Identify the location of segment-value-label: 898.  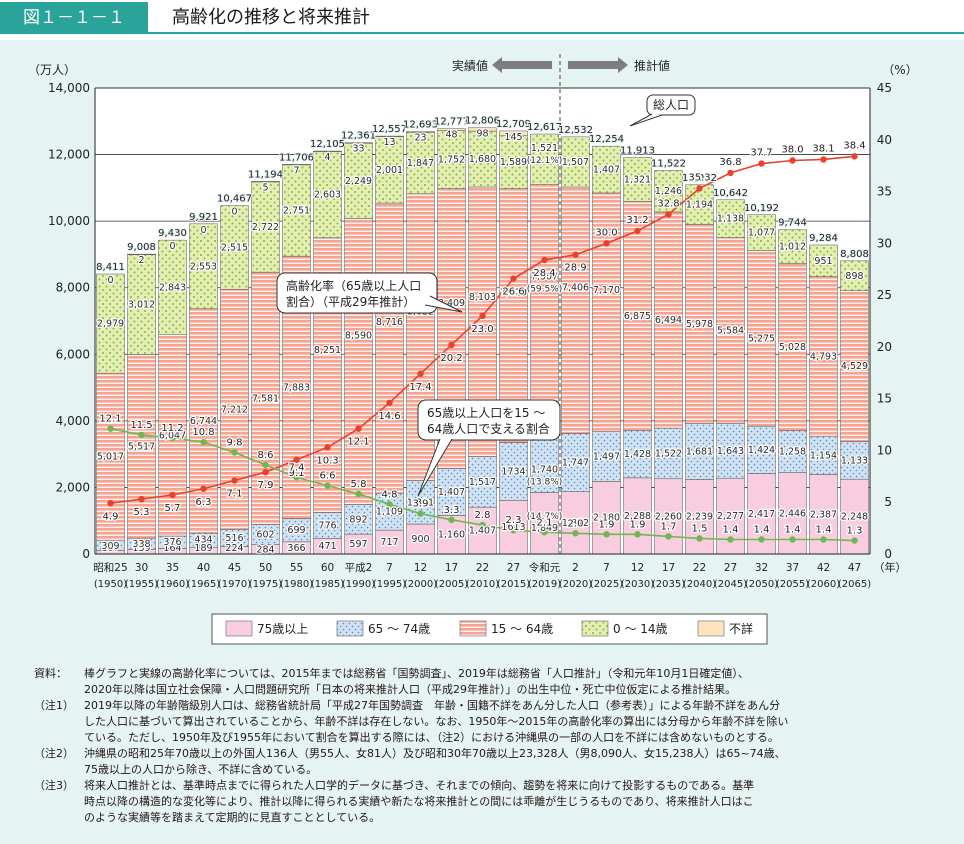
(854, 276).